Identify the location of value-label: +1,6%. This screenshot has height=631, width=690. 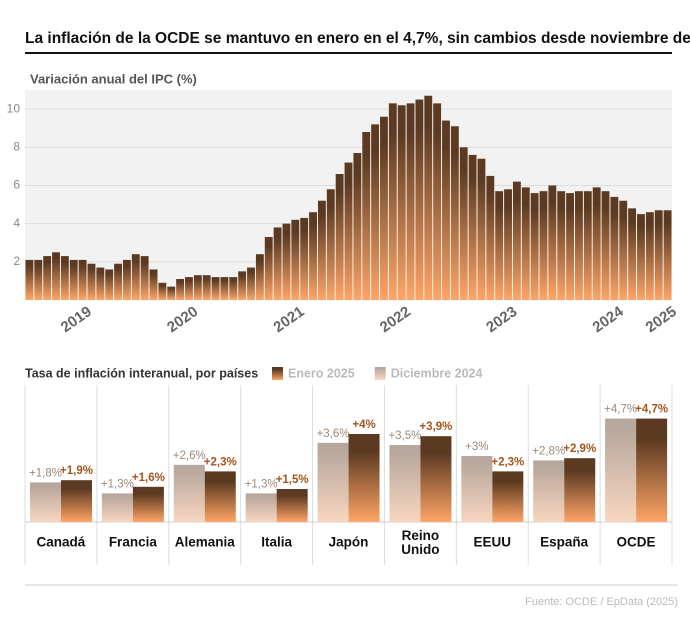
(148, 478).